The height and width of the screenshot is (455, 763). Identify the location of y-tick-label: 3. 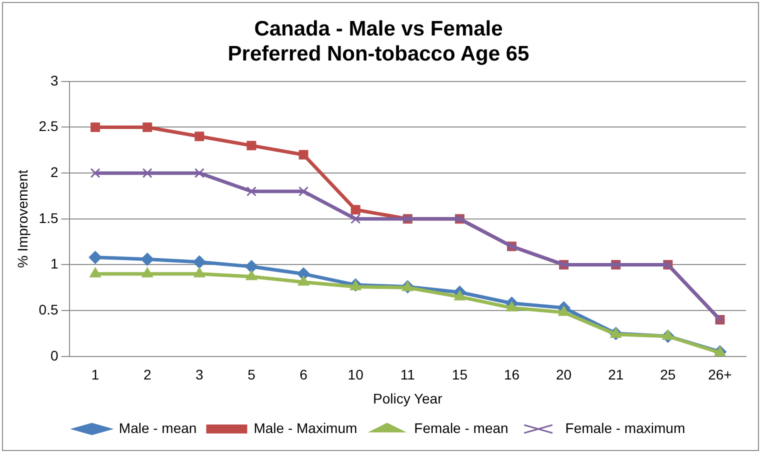
(54, 80).